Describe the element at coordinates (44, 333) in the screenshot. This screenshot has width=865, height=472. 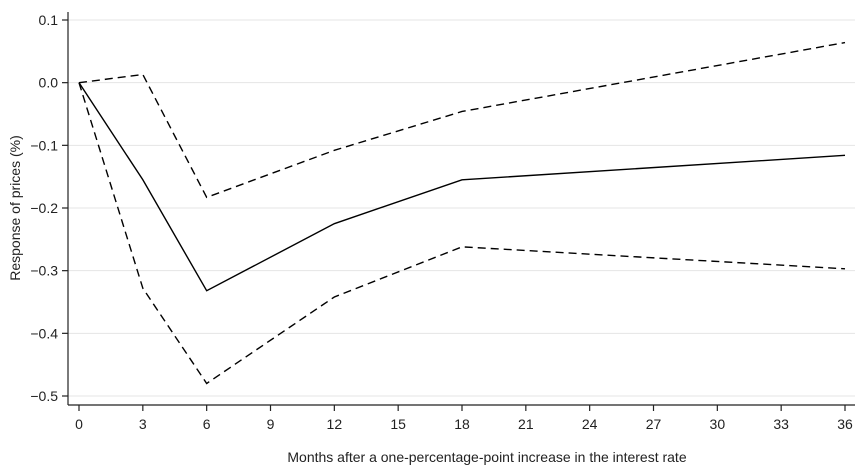
I see `y-tick-label: −0.4` at that location.